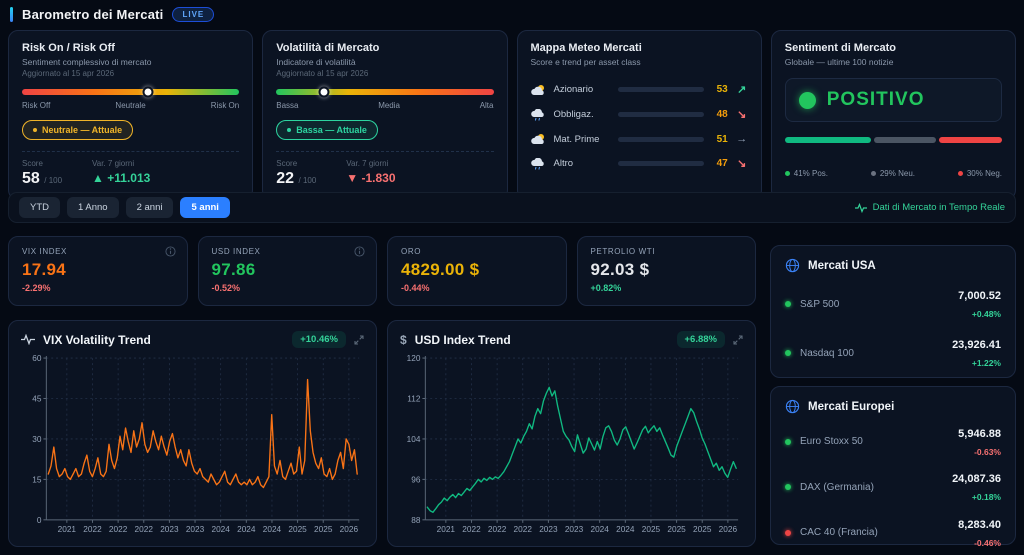  What do you see at coordinates (440, 269) in the screenshot?
I see `metric-value: 4829.00 $` at bounding box center [440, 269].